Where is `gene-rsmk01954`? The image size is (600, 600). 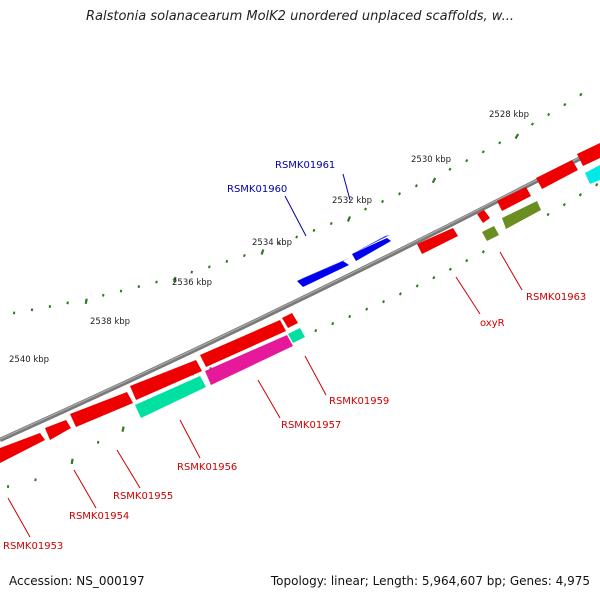 gene-rsmk01954 is located at coordinates (58, 430).